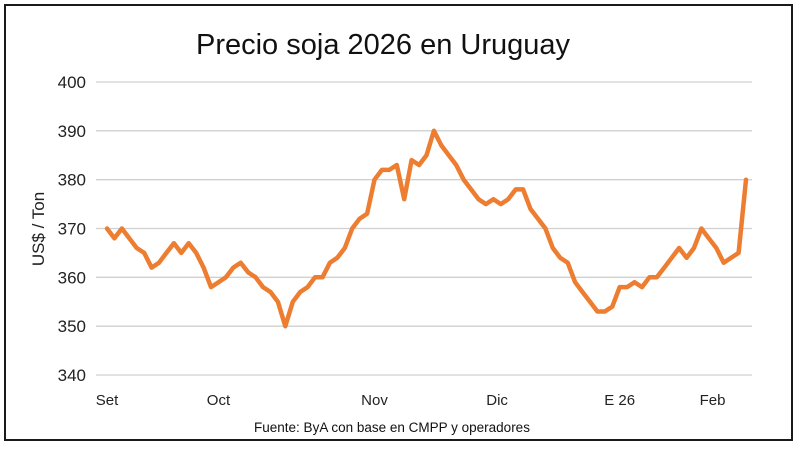  Describe the element at coordinates (107, 400) in the screenshot. I see `x-tick-label: Set` at that location.